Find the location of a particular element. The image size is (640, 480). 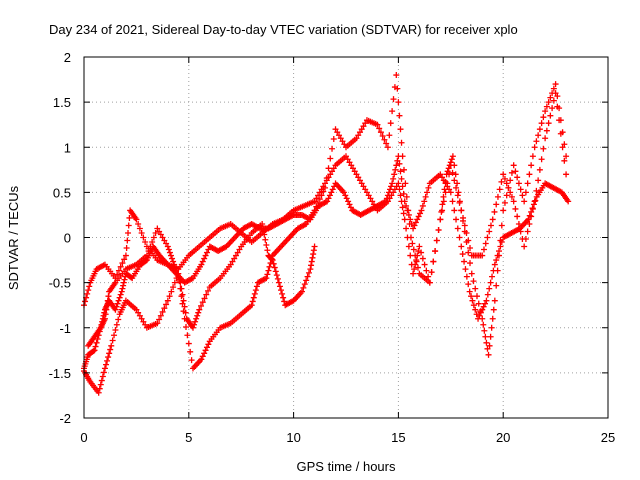

y-tick-label: 0.5 is located at coordinates (62, 192).